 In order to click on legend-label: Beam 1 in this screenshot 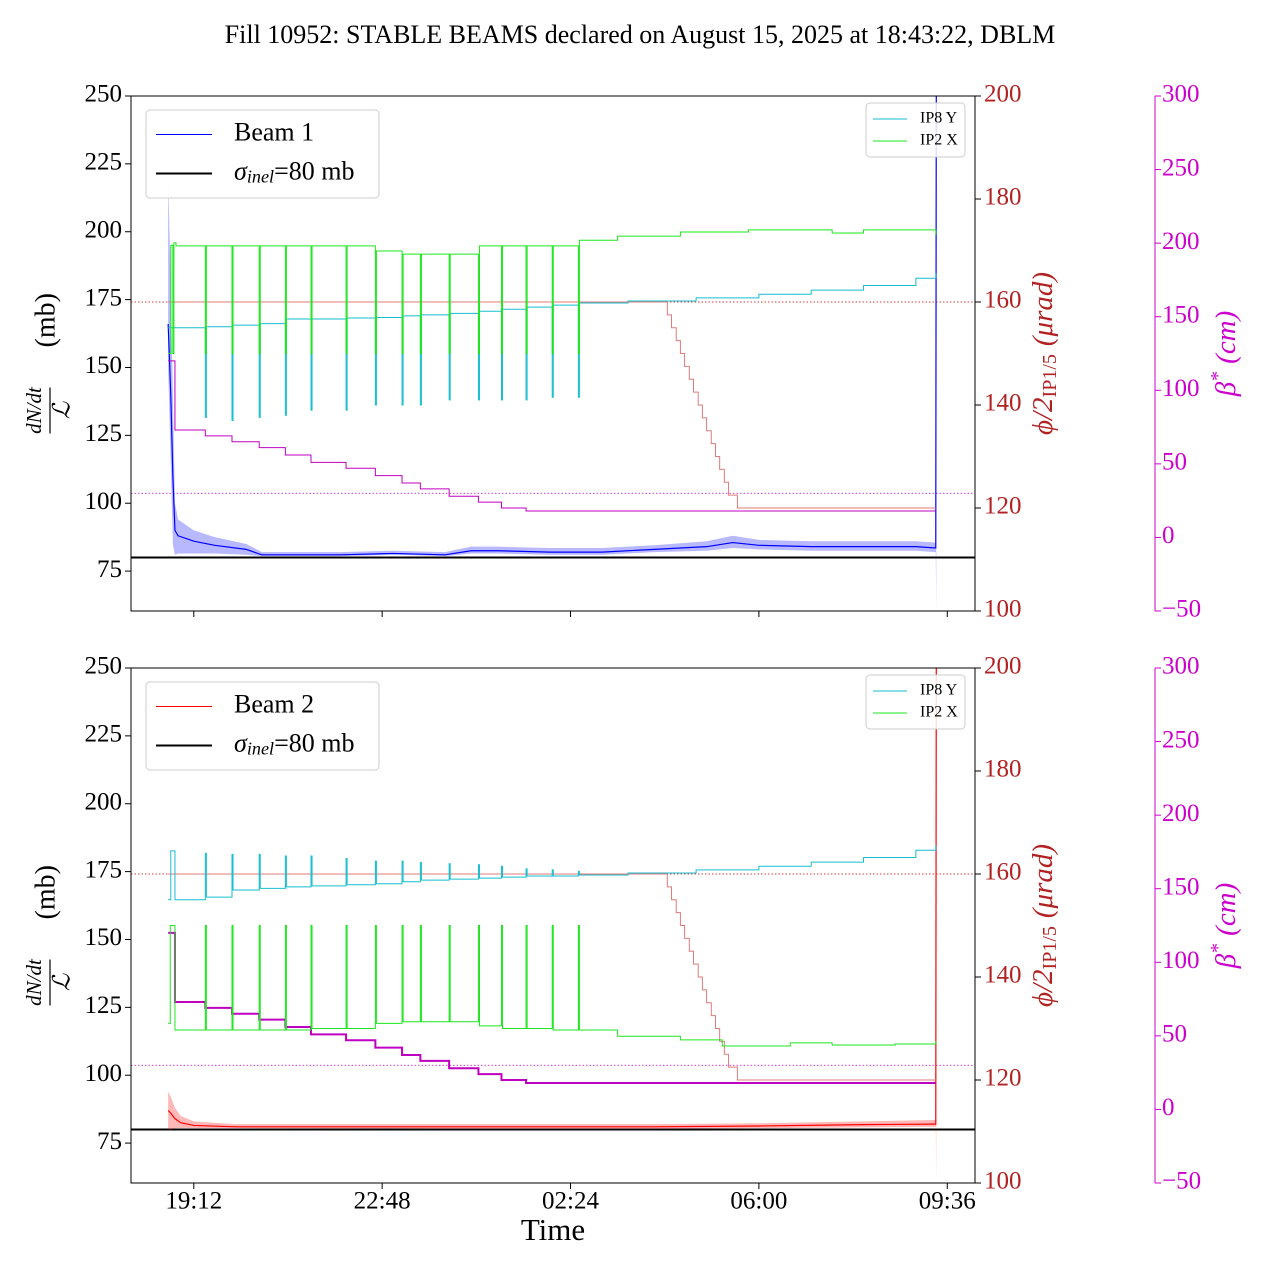, I will do `click(274, 131)`.